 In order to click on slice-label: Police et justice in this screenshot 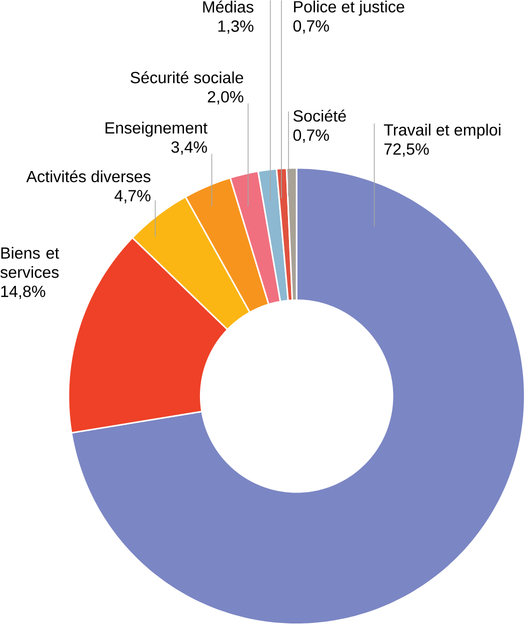, I will do `click(349, 8)`.